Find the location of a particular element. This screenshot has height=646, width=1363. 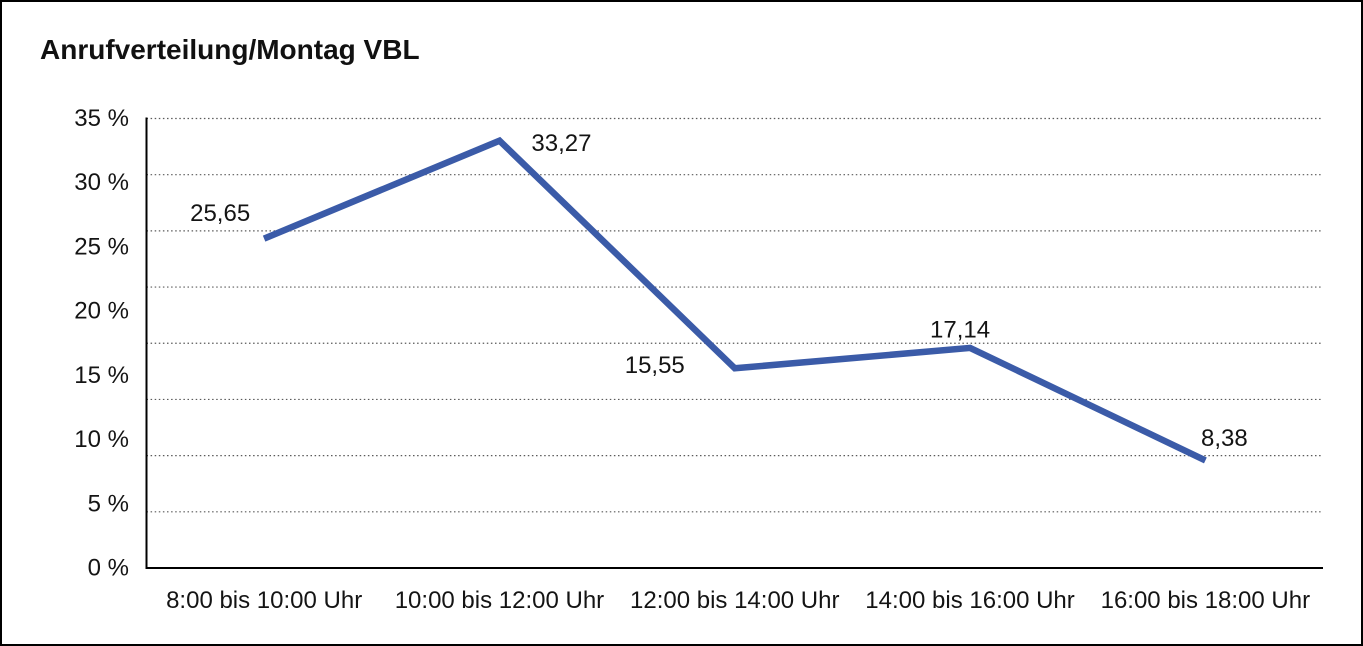

y-axis-tick-label: 30 % is located at coordinates (101, 182).